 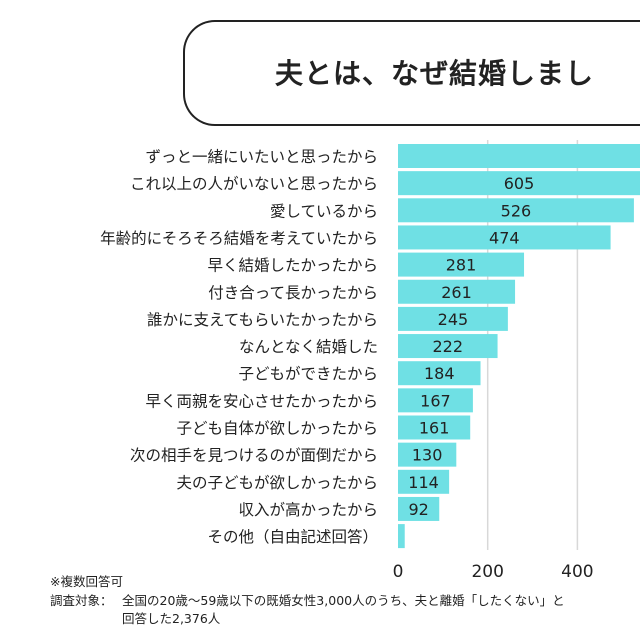 I want to click on x-tick-label: 0, so click(x=398, y=572).